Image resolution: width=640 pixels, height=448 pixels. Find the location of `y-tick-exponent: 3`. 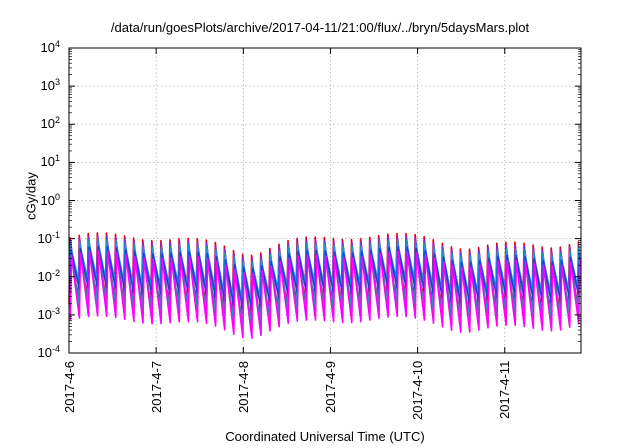

y-tick-exponent: 3 is located at coordinates (57, 81).